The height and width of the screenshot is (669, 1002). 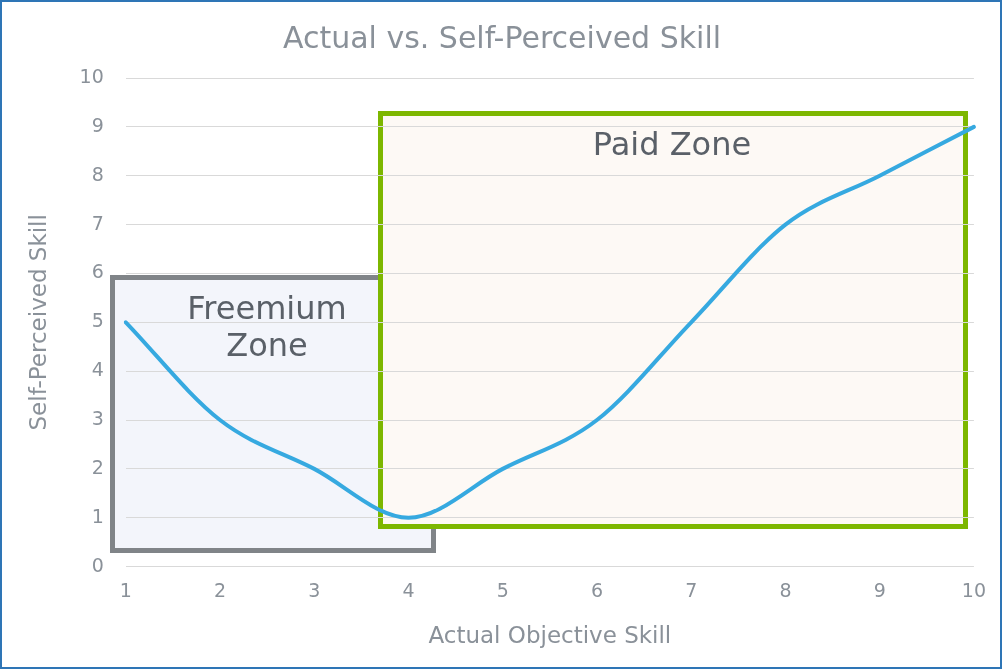 What do you see at coordinates (97, 564) in the screenshot?
I see `y-tick-label: 0` at bounding box center [97, 564].